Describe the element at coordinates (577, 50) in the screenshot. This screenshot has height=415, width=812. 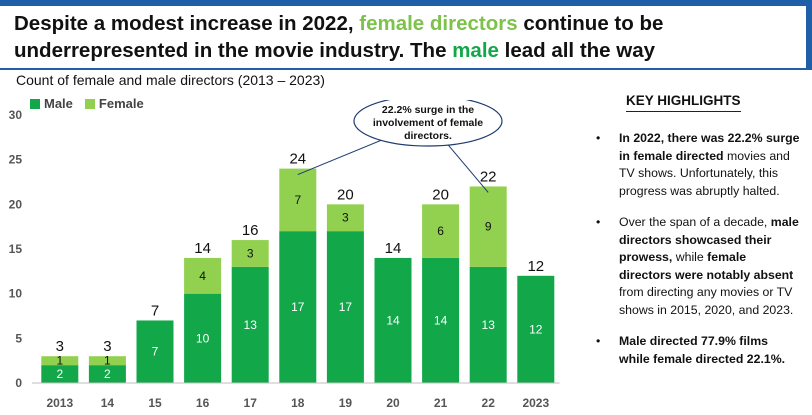
I see `headline-text: lead all the way` at that location.